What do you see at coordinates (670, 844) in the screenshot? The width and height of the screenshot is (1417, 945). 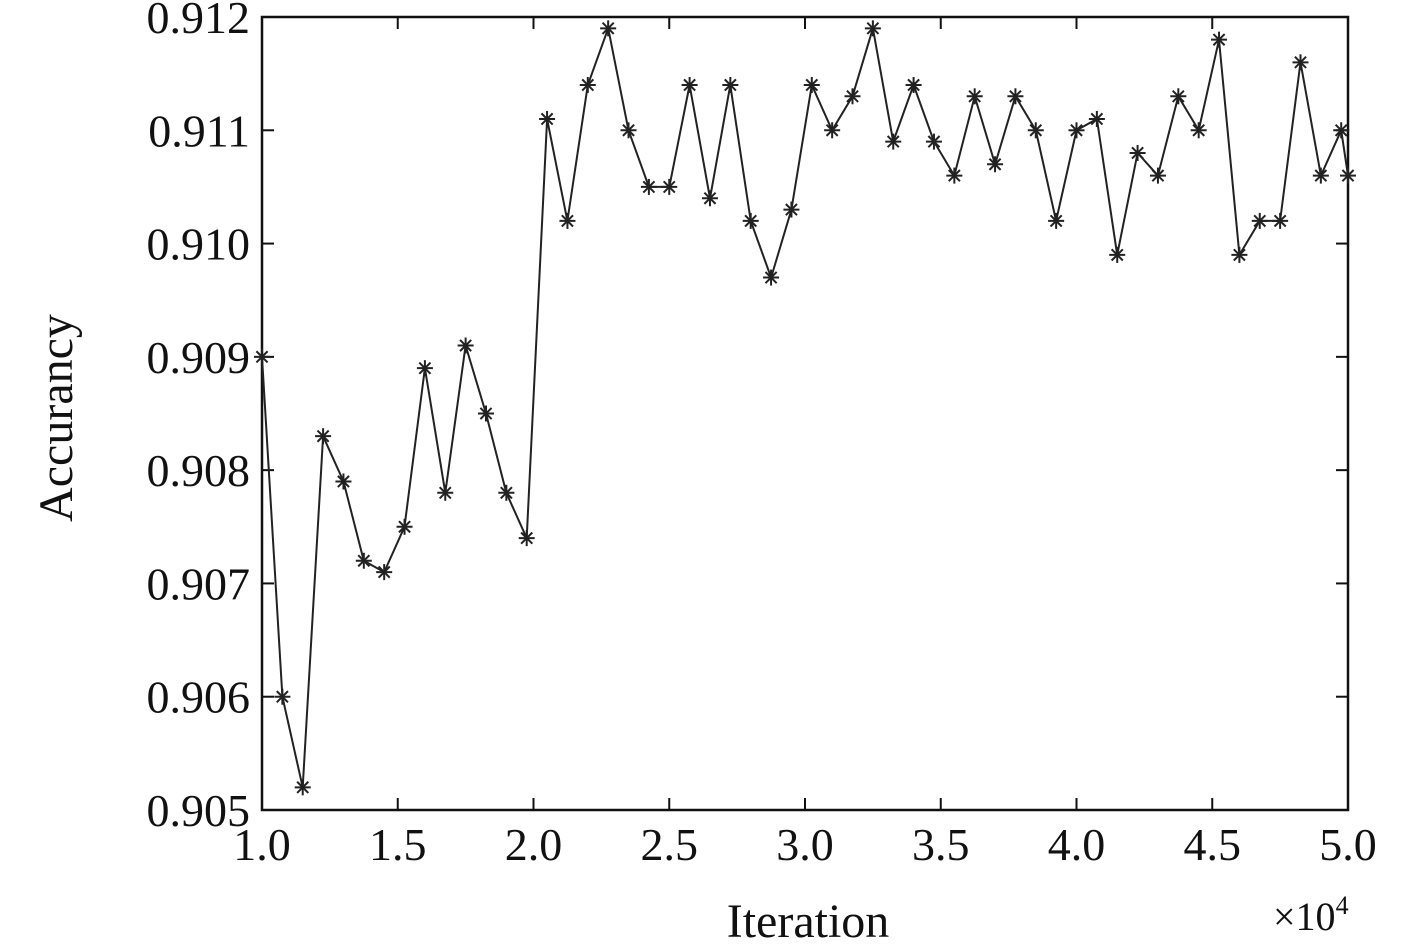 I see `x-tick-label: 2.5` at bounding box center [670, 844].